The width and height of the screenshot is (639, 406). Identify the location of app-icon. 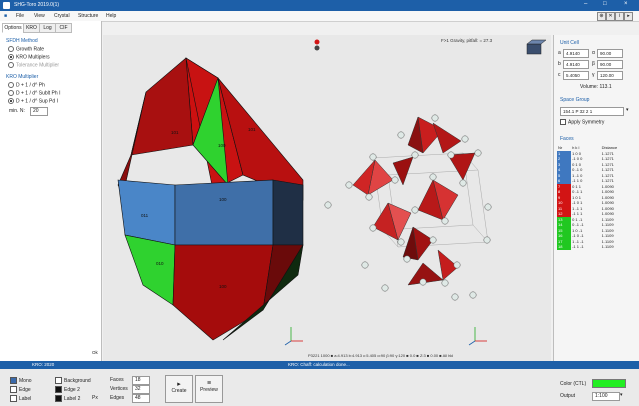
(6, 5).